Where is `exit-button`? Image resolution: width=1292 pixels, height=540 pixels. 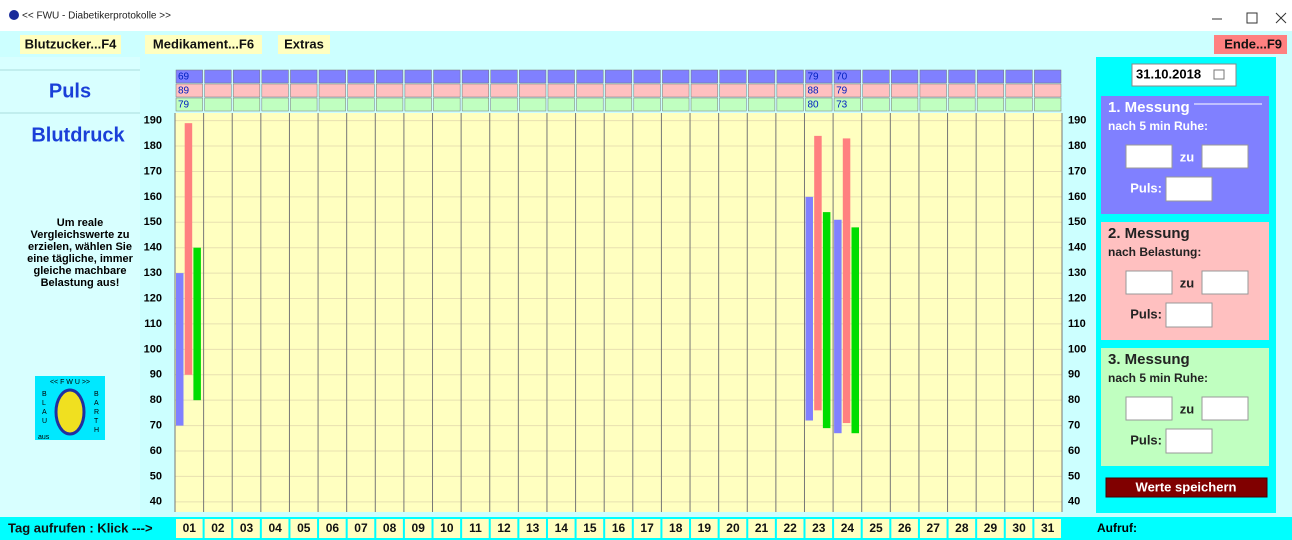 exit-button is located at coordinates (1250, 44).